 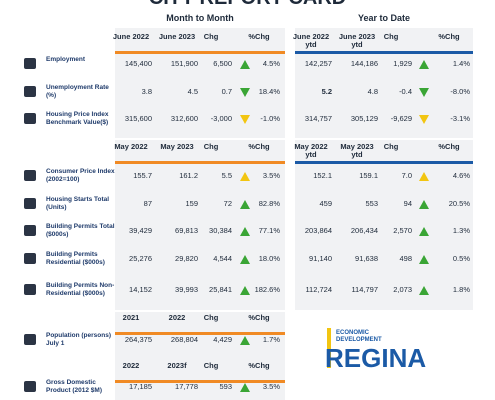 What do you see at coordinates (200, 18) in the screenshot?
I see `month-header: Month to Month` at bounding box center [200, 18].